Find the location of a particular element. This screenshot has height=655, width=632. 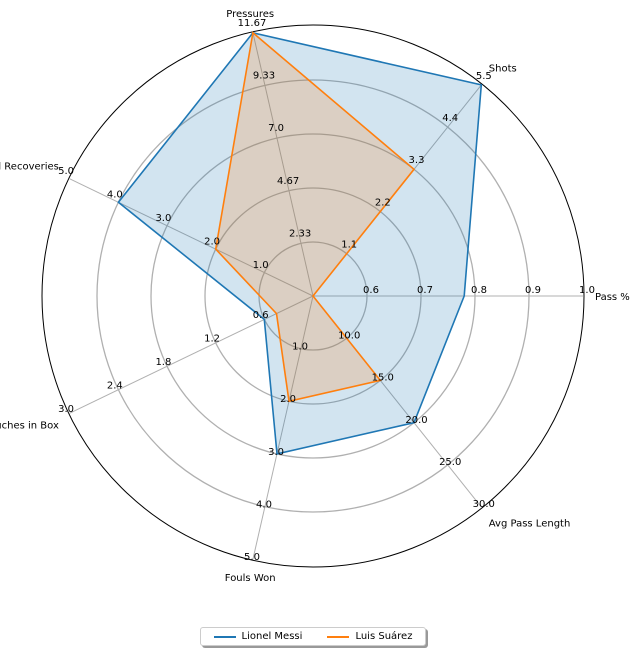

tick-label: 30.0 is located at coordinates (484, 504).